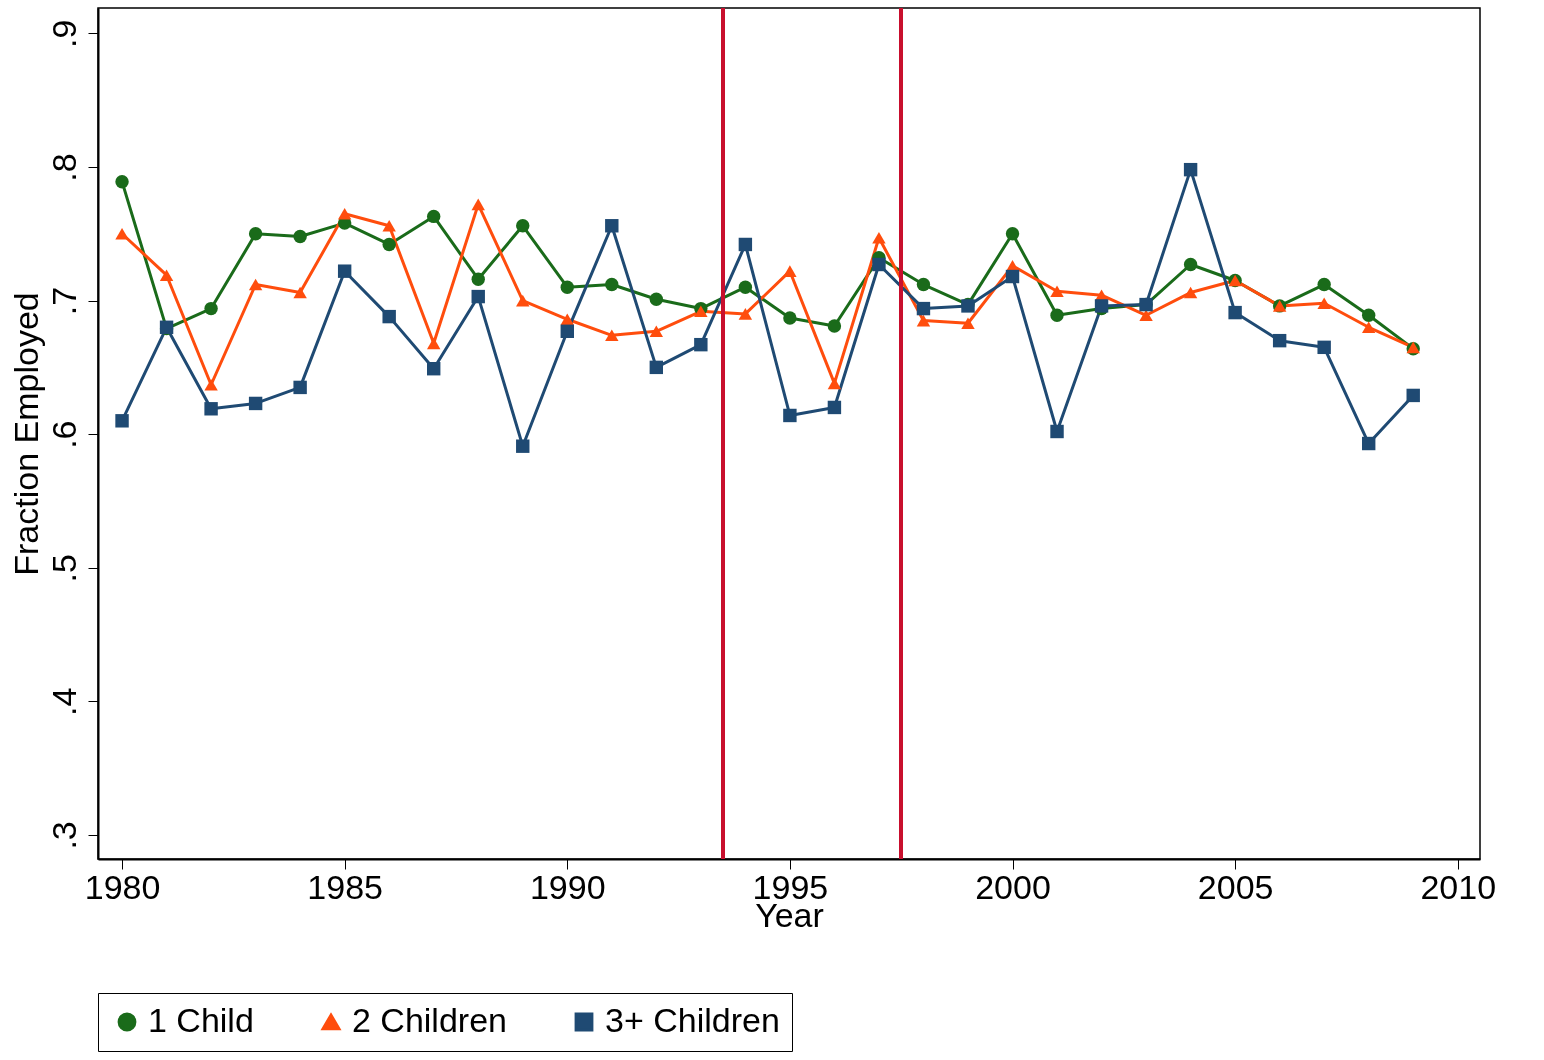 The width and height of the screenshot is (1544, 1060). Describe the element at coordinates (201, 1020) in the screenshot. I see `legend-label: 1 Child` at that location.